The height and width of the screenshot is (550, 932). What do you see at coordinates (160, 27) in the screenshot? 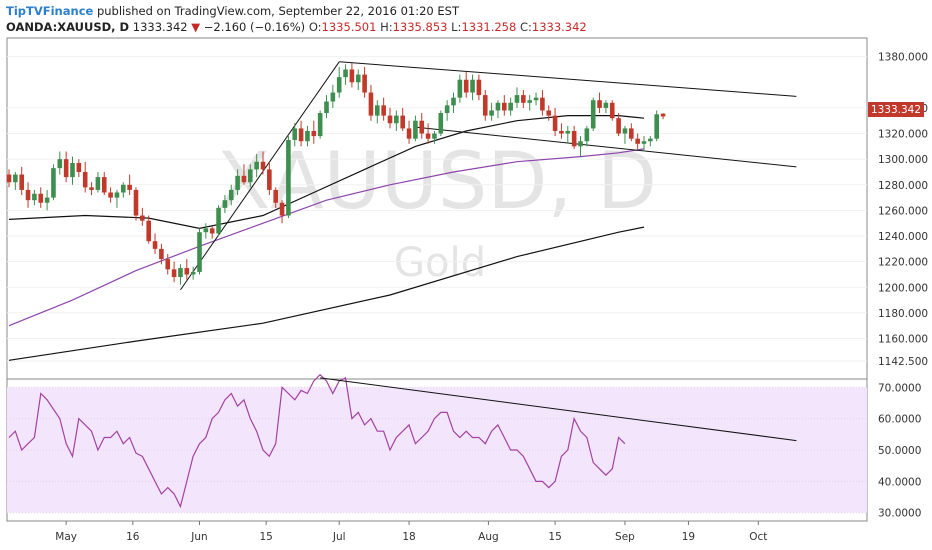
I see `last-price: 1333.342` at bounding box center [160, 27].